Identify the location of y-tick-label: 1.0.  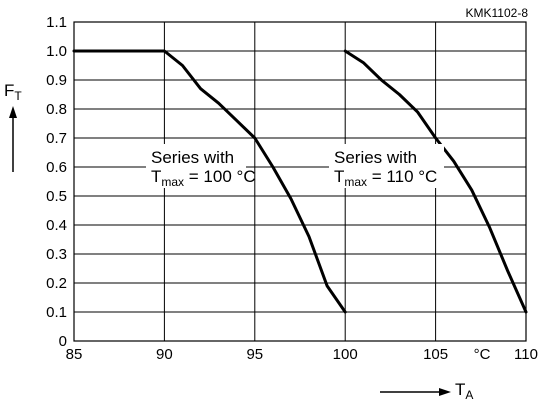
(56, 51).